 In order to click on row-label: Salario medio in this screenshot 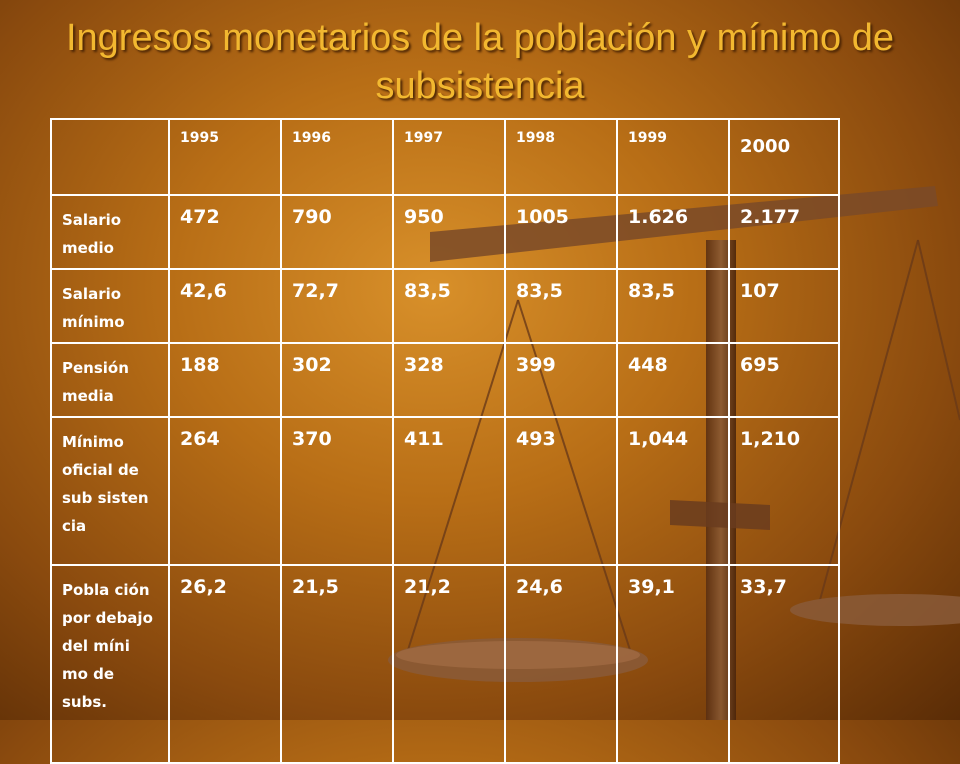, I will do `click(110, 232)`.